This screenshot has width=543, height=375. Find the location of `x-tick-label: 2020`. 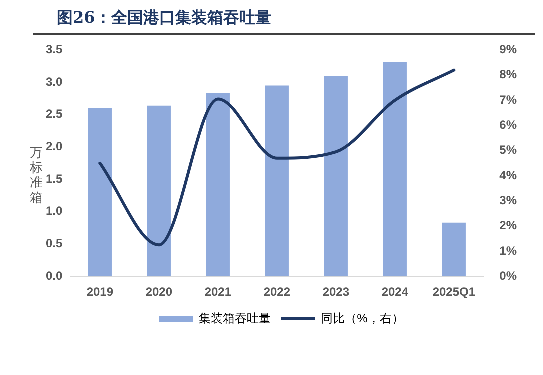

x-tick-label: 2020 is located at coordinates (159, 292).